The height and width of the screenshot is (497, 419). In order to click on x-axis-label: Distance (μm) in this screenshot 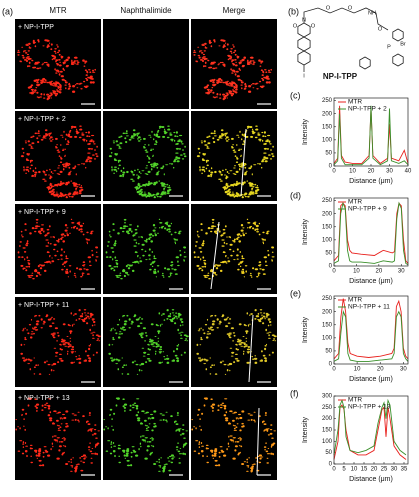, I will do `click(371, 181)`.